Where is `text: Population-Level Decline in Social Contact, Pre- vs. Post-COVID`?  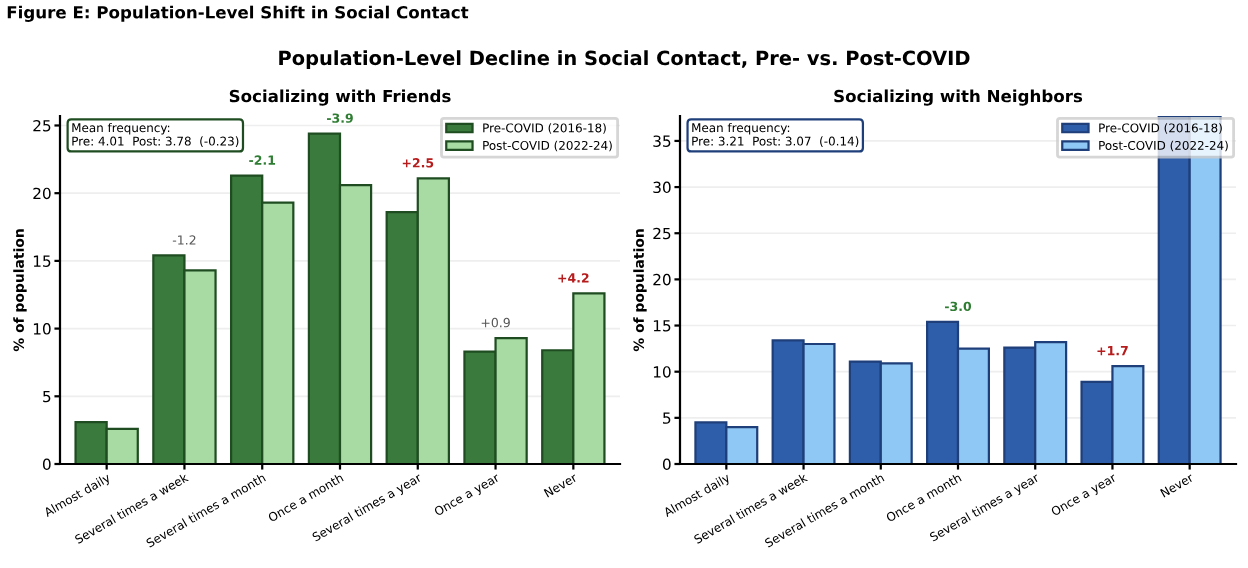
text: Population-Level Decline in Social Contact, Pre- vs. Post-COVID is located at coordinates (624, 60).